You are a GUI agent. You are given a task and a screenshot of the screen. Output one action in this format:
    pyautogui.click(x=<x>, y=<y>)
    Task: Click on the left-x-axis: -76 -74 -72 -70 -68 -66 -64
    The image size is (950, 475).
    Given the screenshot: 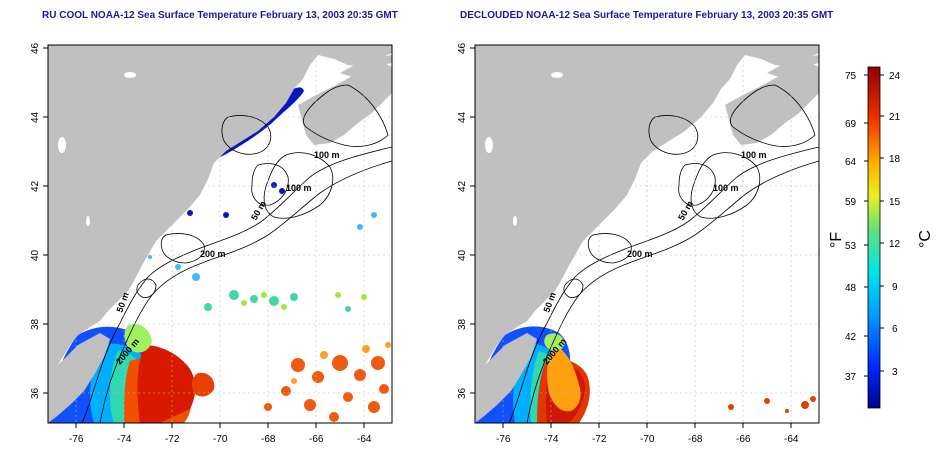 What is the action you would take?
    pyautogui.click(x=220, y=434)
    